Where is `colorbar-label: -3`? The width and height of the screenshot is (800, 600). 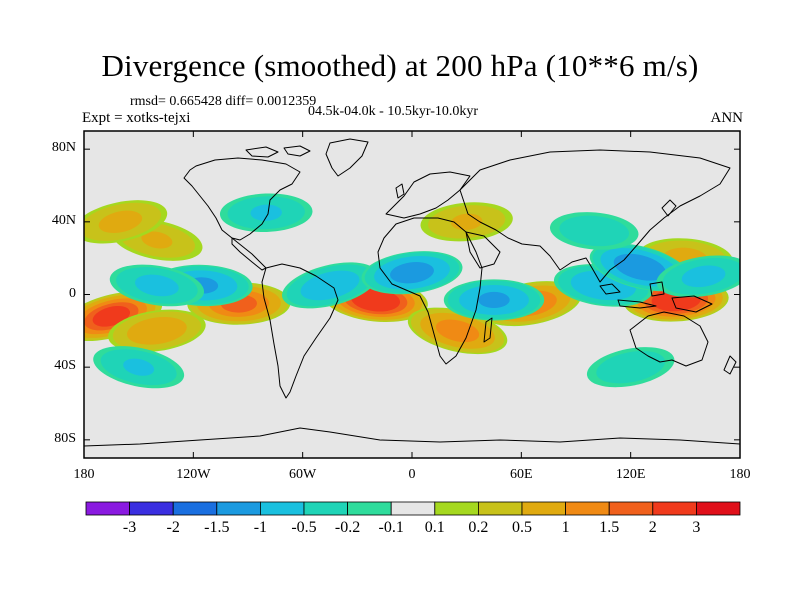 colorbar-label: -3 is located at coordinates (129, 527).